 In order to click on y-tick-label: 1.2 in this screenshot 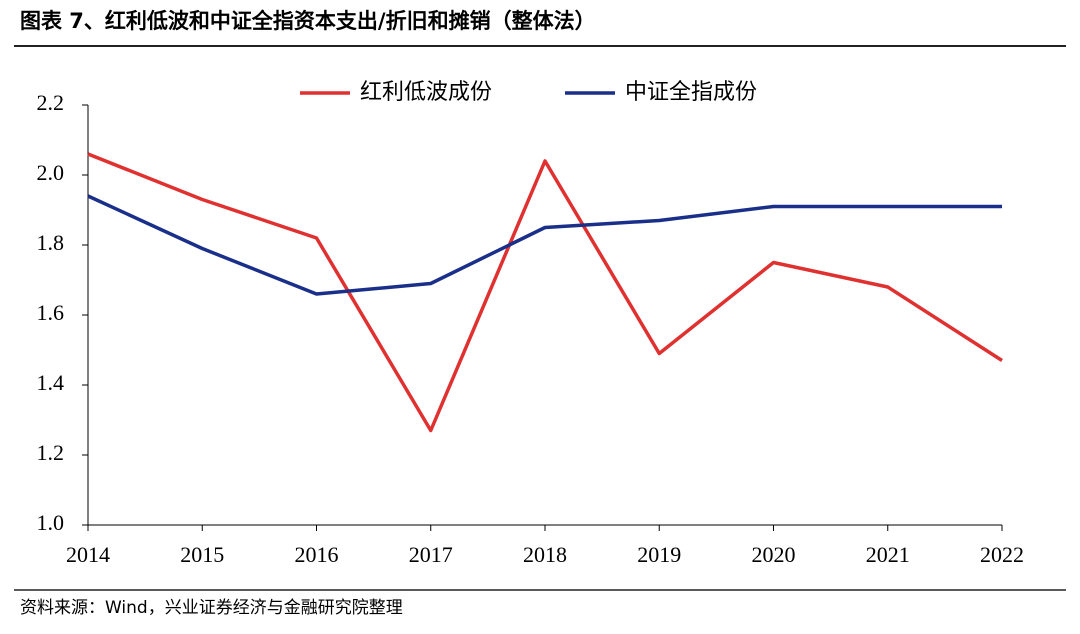, I will do `click(51, 452)`.